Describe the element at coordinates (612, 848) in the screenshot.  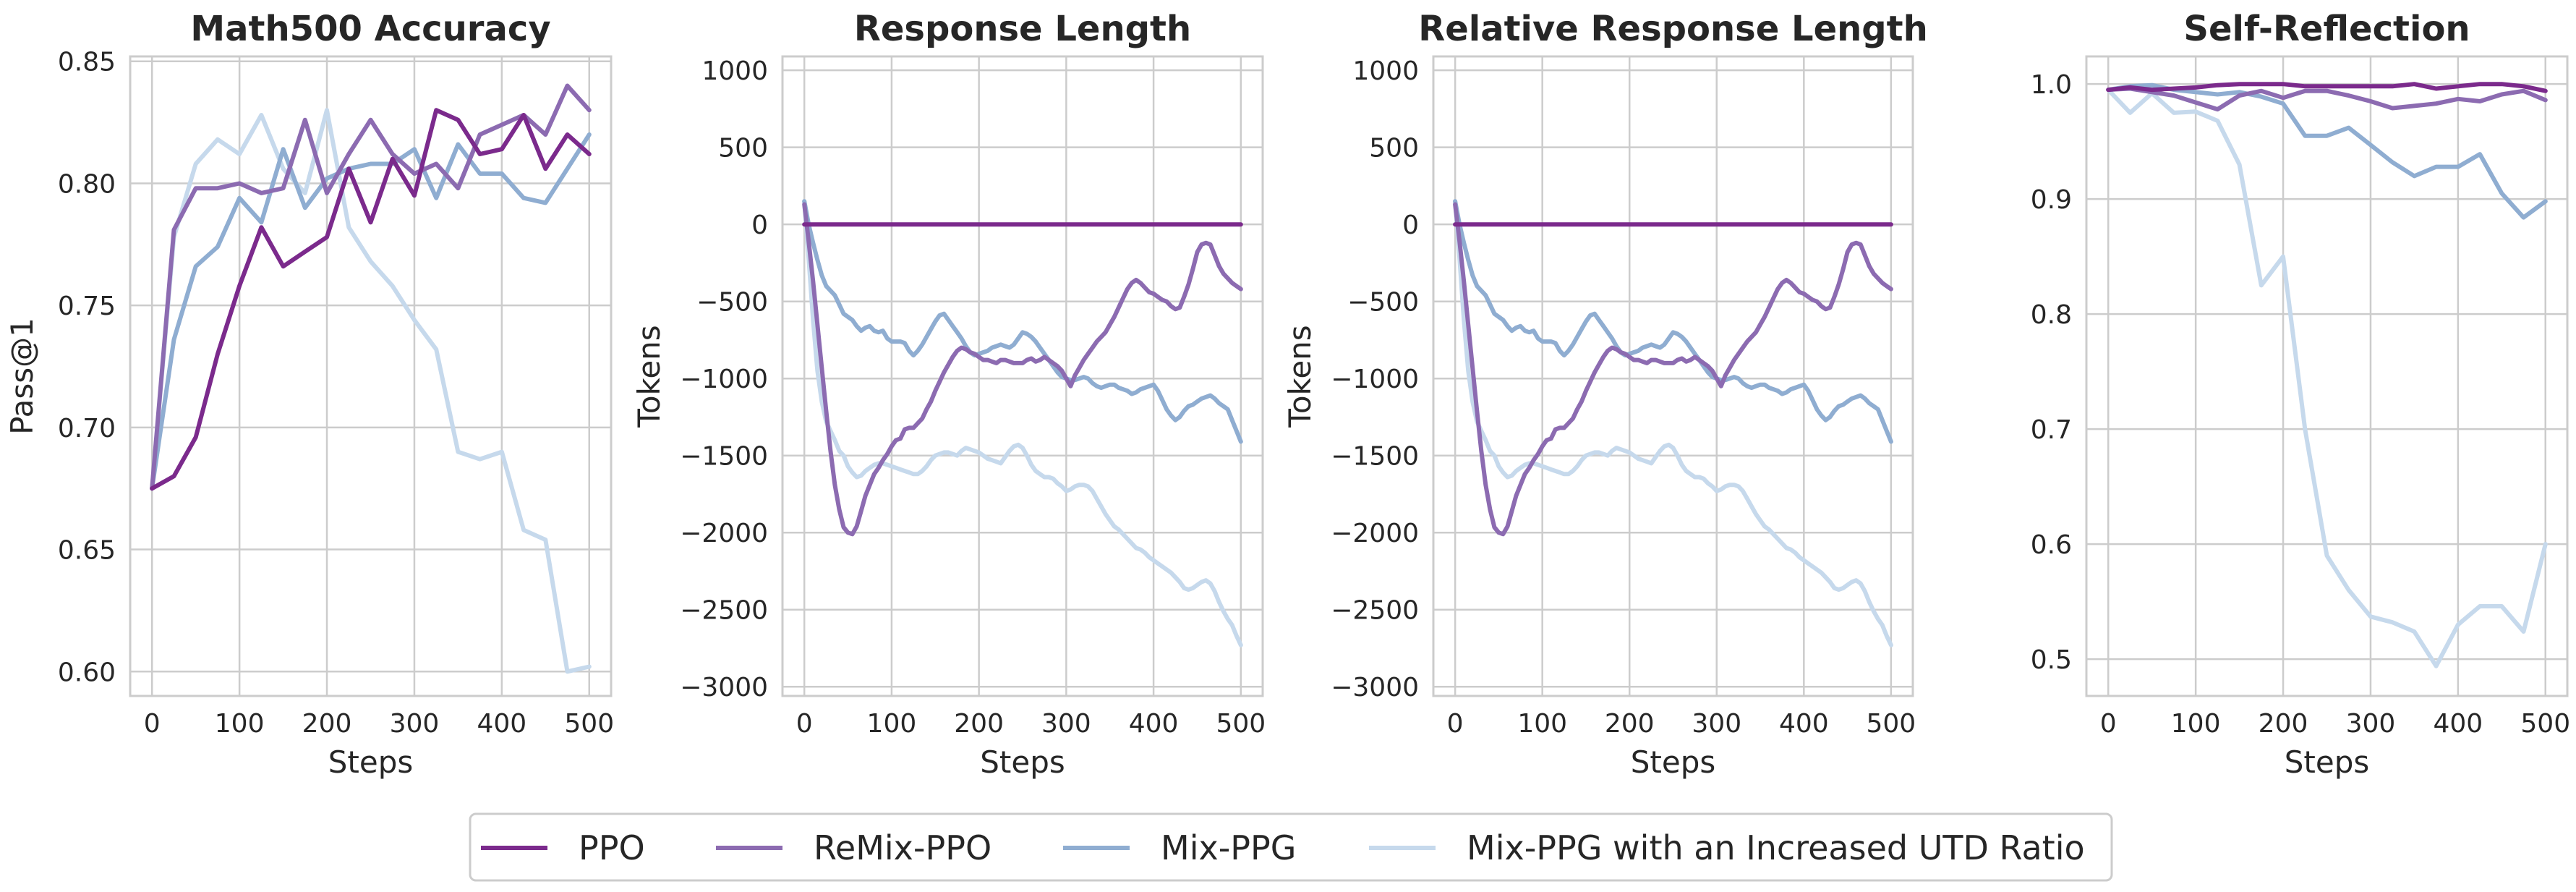
I see `legend-label: PPO` at that location.